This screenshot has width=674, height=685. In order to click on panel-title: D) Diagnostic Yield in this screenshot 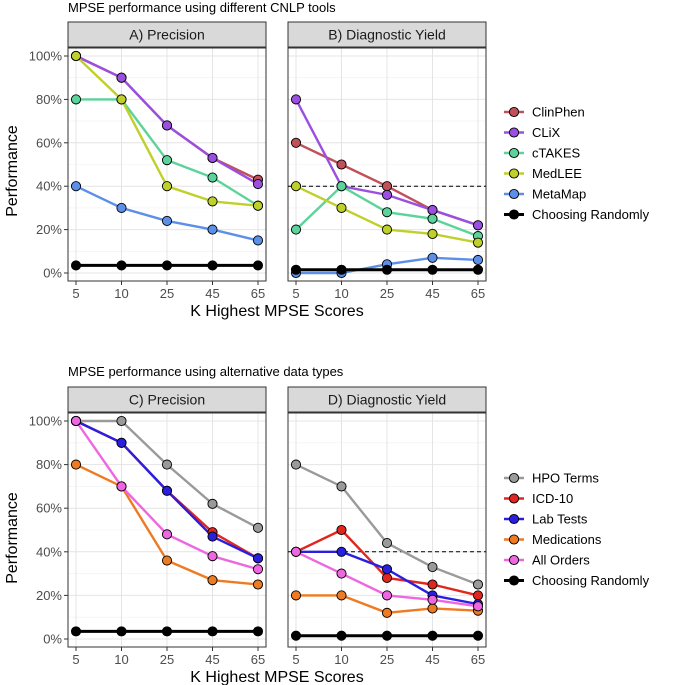, I will do `click(387, 400)`.